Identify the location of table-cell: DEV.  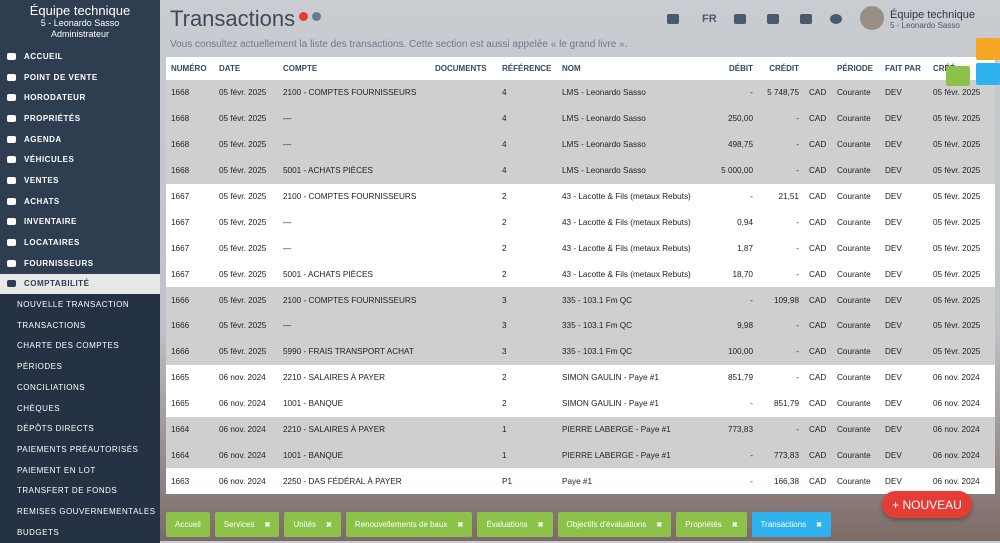
(904, 118).